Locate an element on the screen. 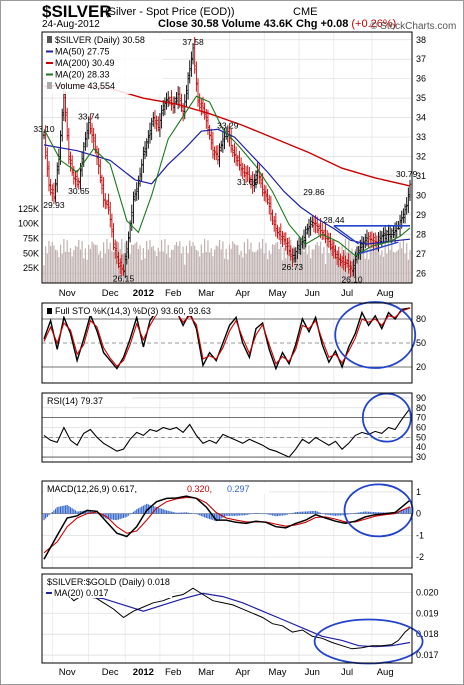 The width and height of the screenshot is (464, 685). macd-tick-1: 1 is located at coordinates (418, 492).